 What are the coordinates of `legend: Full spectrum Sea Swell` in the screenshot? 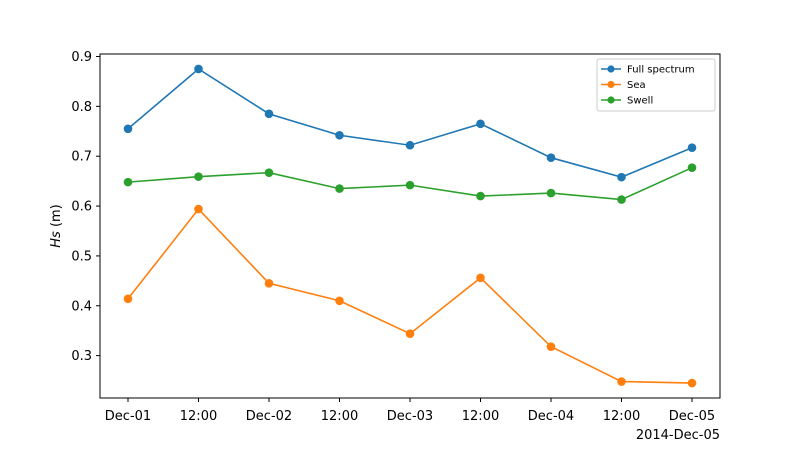 It's located at (656, 85).